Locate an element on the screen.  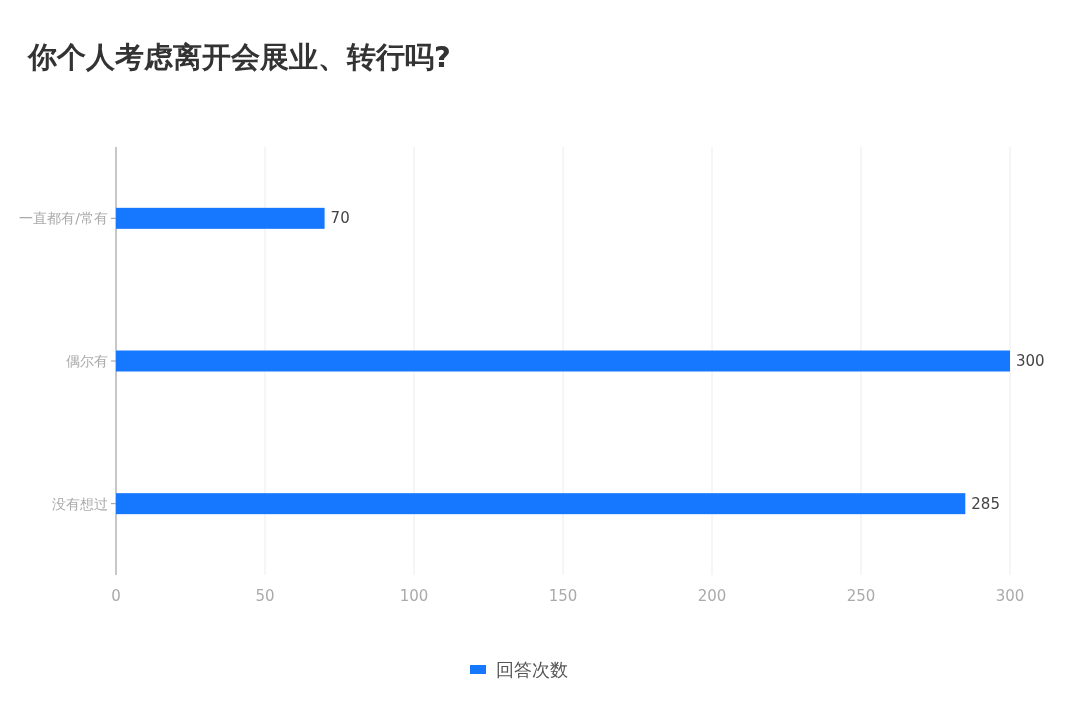
data-label: 70 is located at coordinates (340, 218).